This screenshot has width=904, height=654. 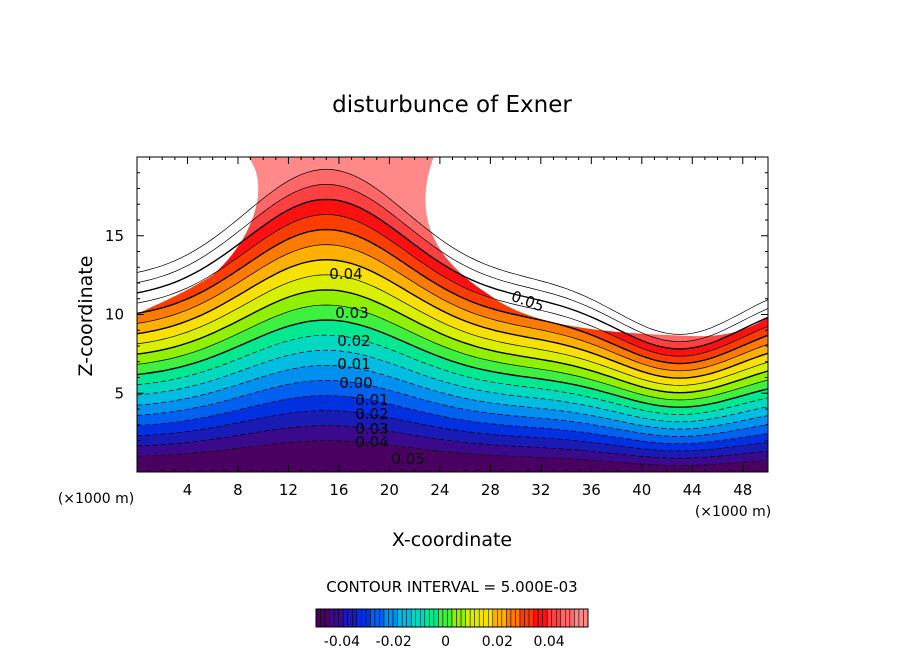 I want to click on x-tick-label: 8, so click(x=238, y=490).